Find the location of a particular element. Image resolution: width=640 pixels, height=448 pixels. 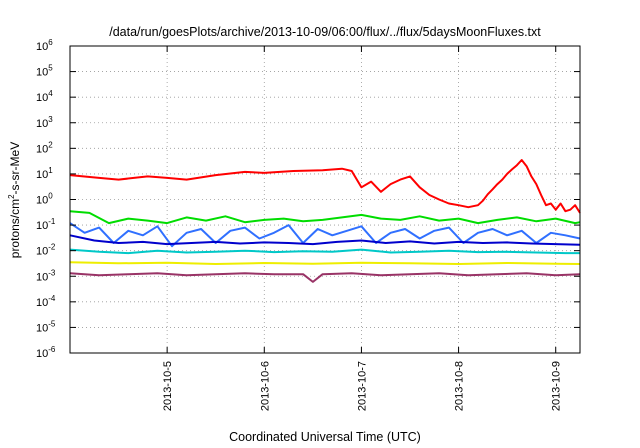

y-tick-label: 10⁶ is located at coordinates (44, 45).